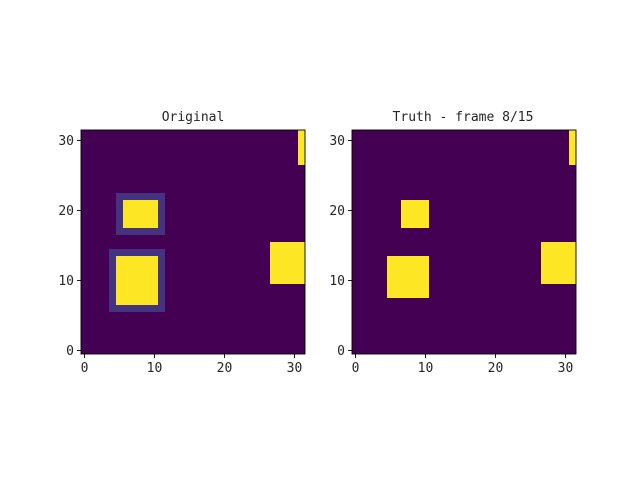 The image size is (640, 480). Describe the element at coordinates (463, 365) in the screenshot. I see `x-ticks-truth: 0 10 20 30` at that location.